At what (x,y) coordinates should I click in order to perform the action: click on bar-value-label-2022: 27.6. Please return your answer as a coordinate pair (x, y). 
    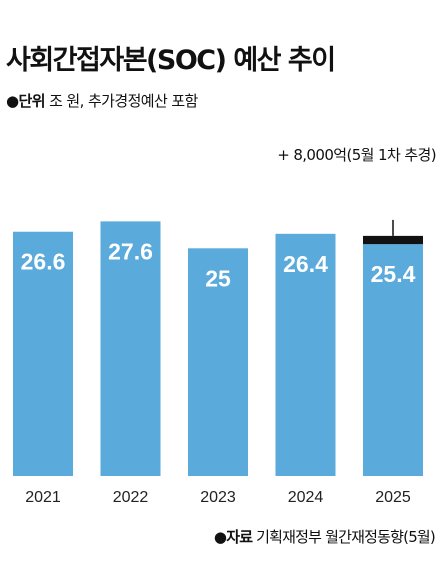
    Looking at the image, I should click on (130, 251).